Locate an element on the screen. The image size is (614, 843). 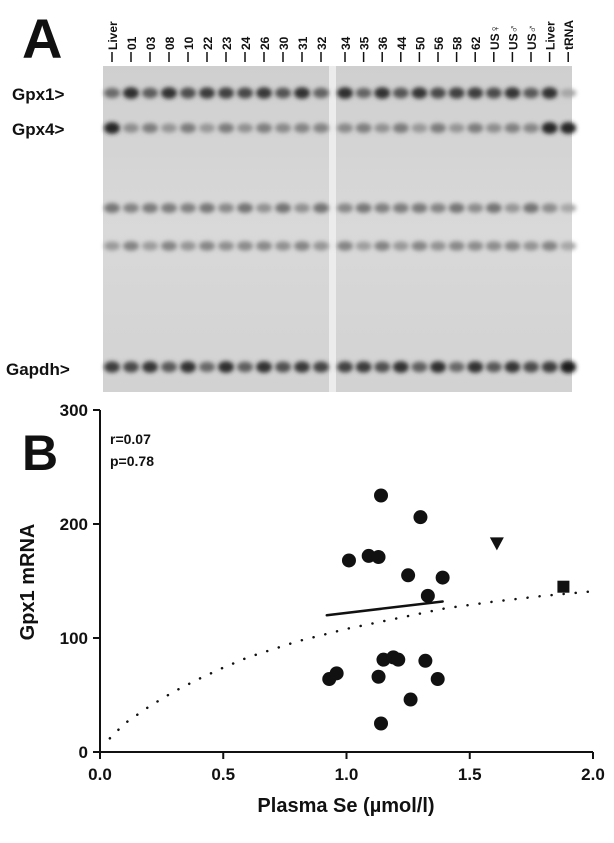
band-label: Gpx4> is located at coordinates (38, 129).